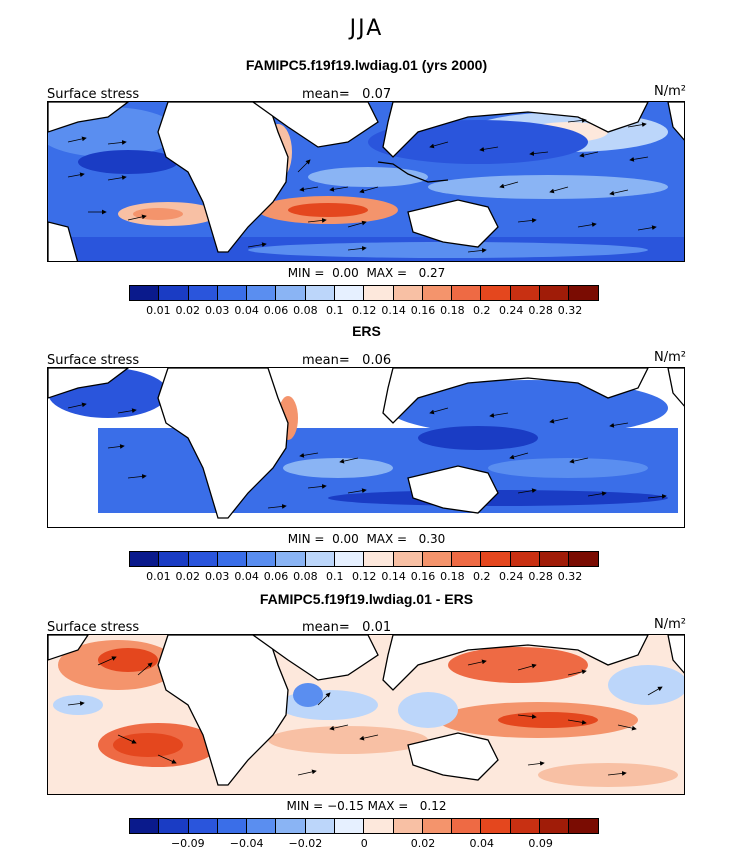  What do you see at coordinates (670, 91) in the screenshot?
I see `panel-1-units: N/m²` at bounding box center [670, 91].